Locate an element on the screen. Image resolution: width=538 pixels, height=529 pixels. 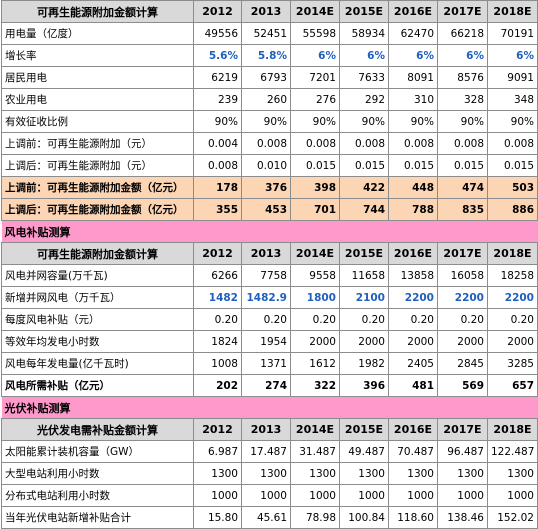
table-row: 上调后：可再生能源附加金额（亿元） 355 453 701 744 788 835 886 is located at coordinates (269, 209).